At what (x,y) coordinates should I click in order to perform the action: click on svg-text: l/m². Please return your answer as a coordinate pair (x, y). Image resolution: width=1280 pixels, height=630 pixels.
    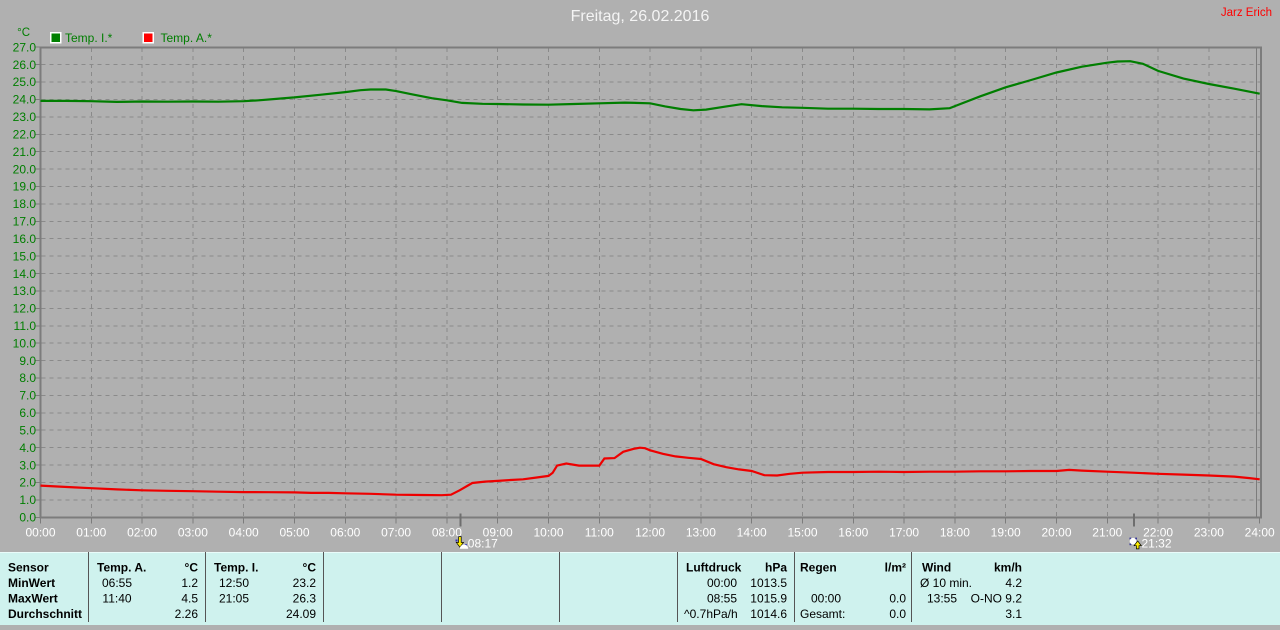
    Looking at the image, I should click on (895, 567).